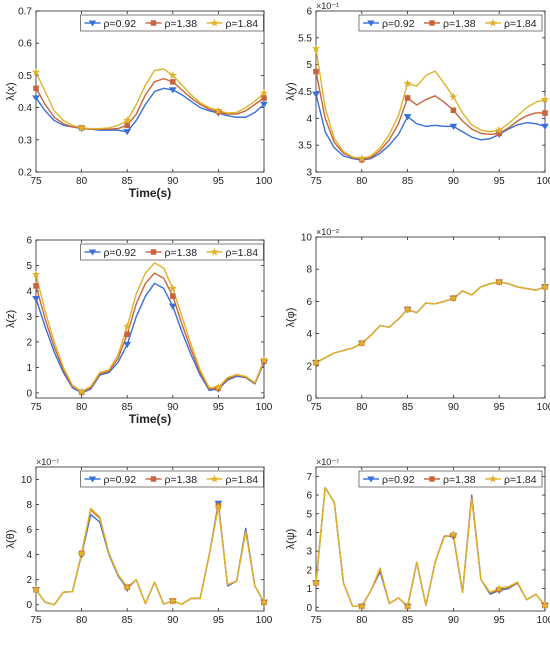  Describe the element at coordinates (11, 91) in the screenshot. I see `y-axis-label: λ(x)` at that location.